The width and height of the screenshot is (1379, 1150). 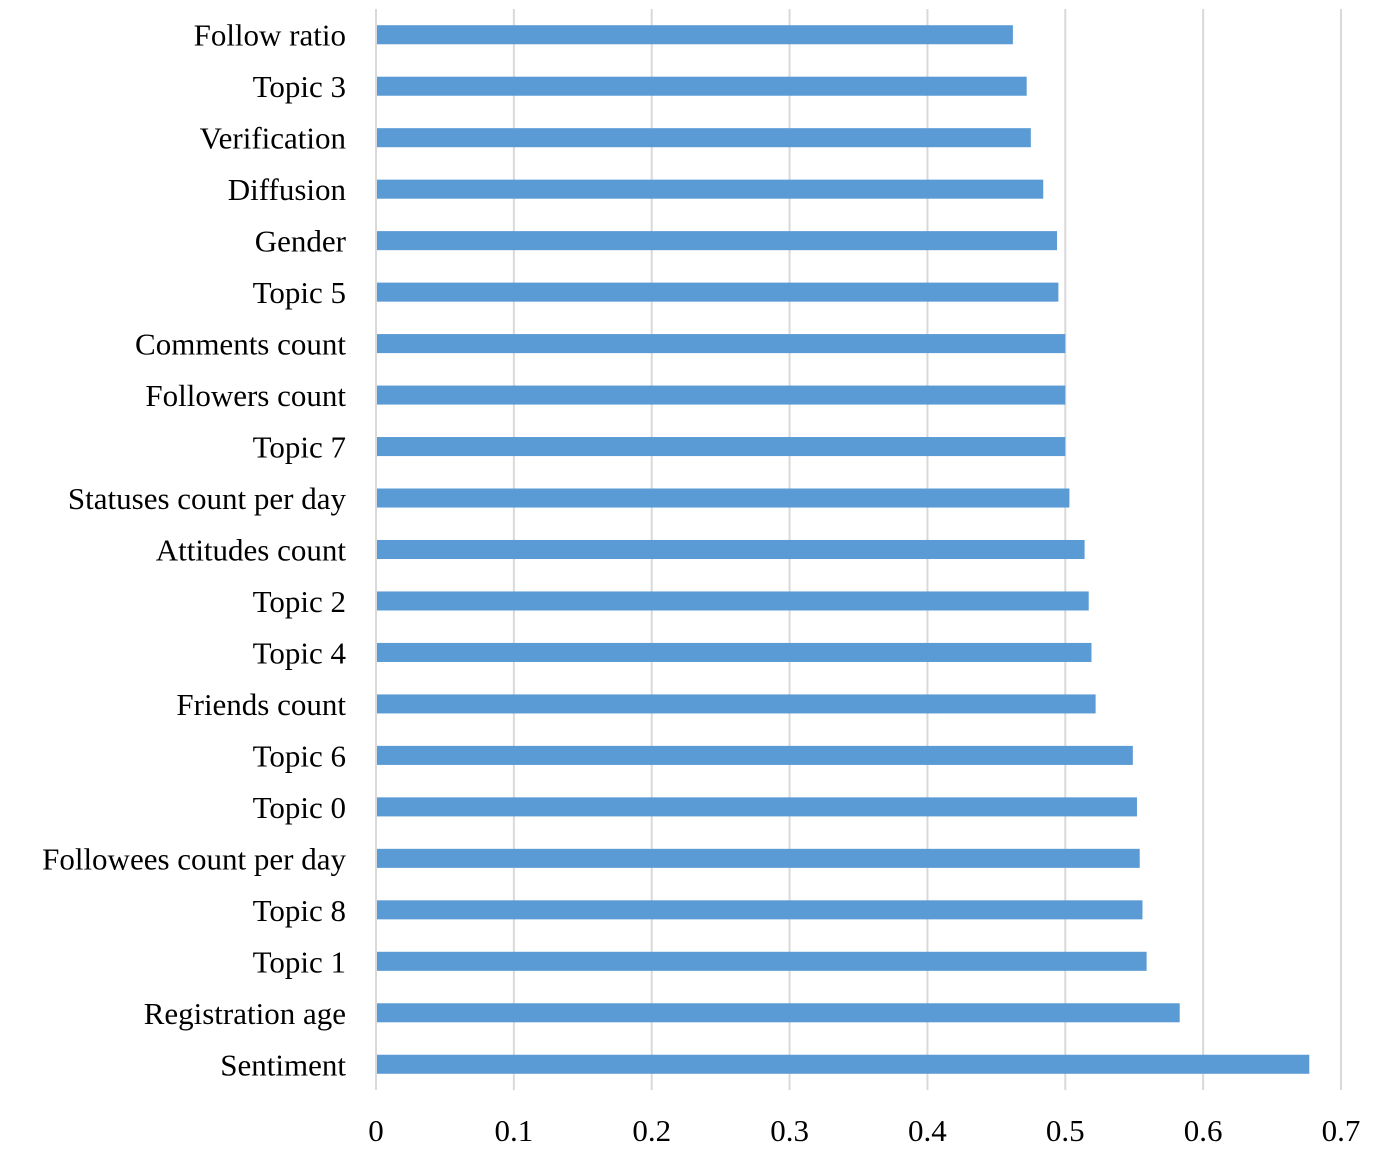 I want to click on category-label: Statuses count per day, so click(x=207, y=498).